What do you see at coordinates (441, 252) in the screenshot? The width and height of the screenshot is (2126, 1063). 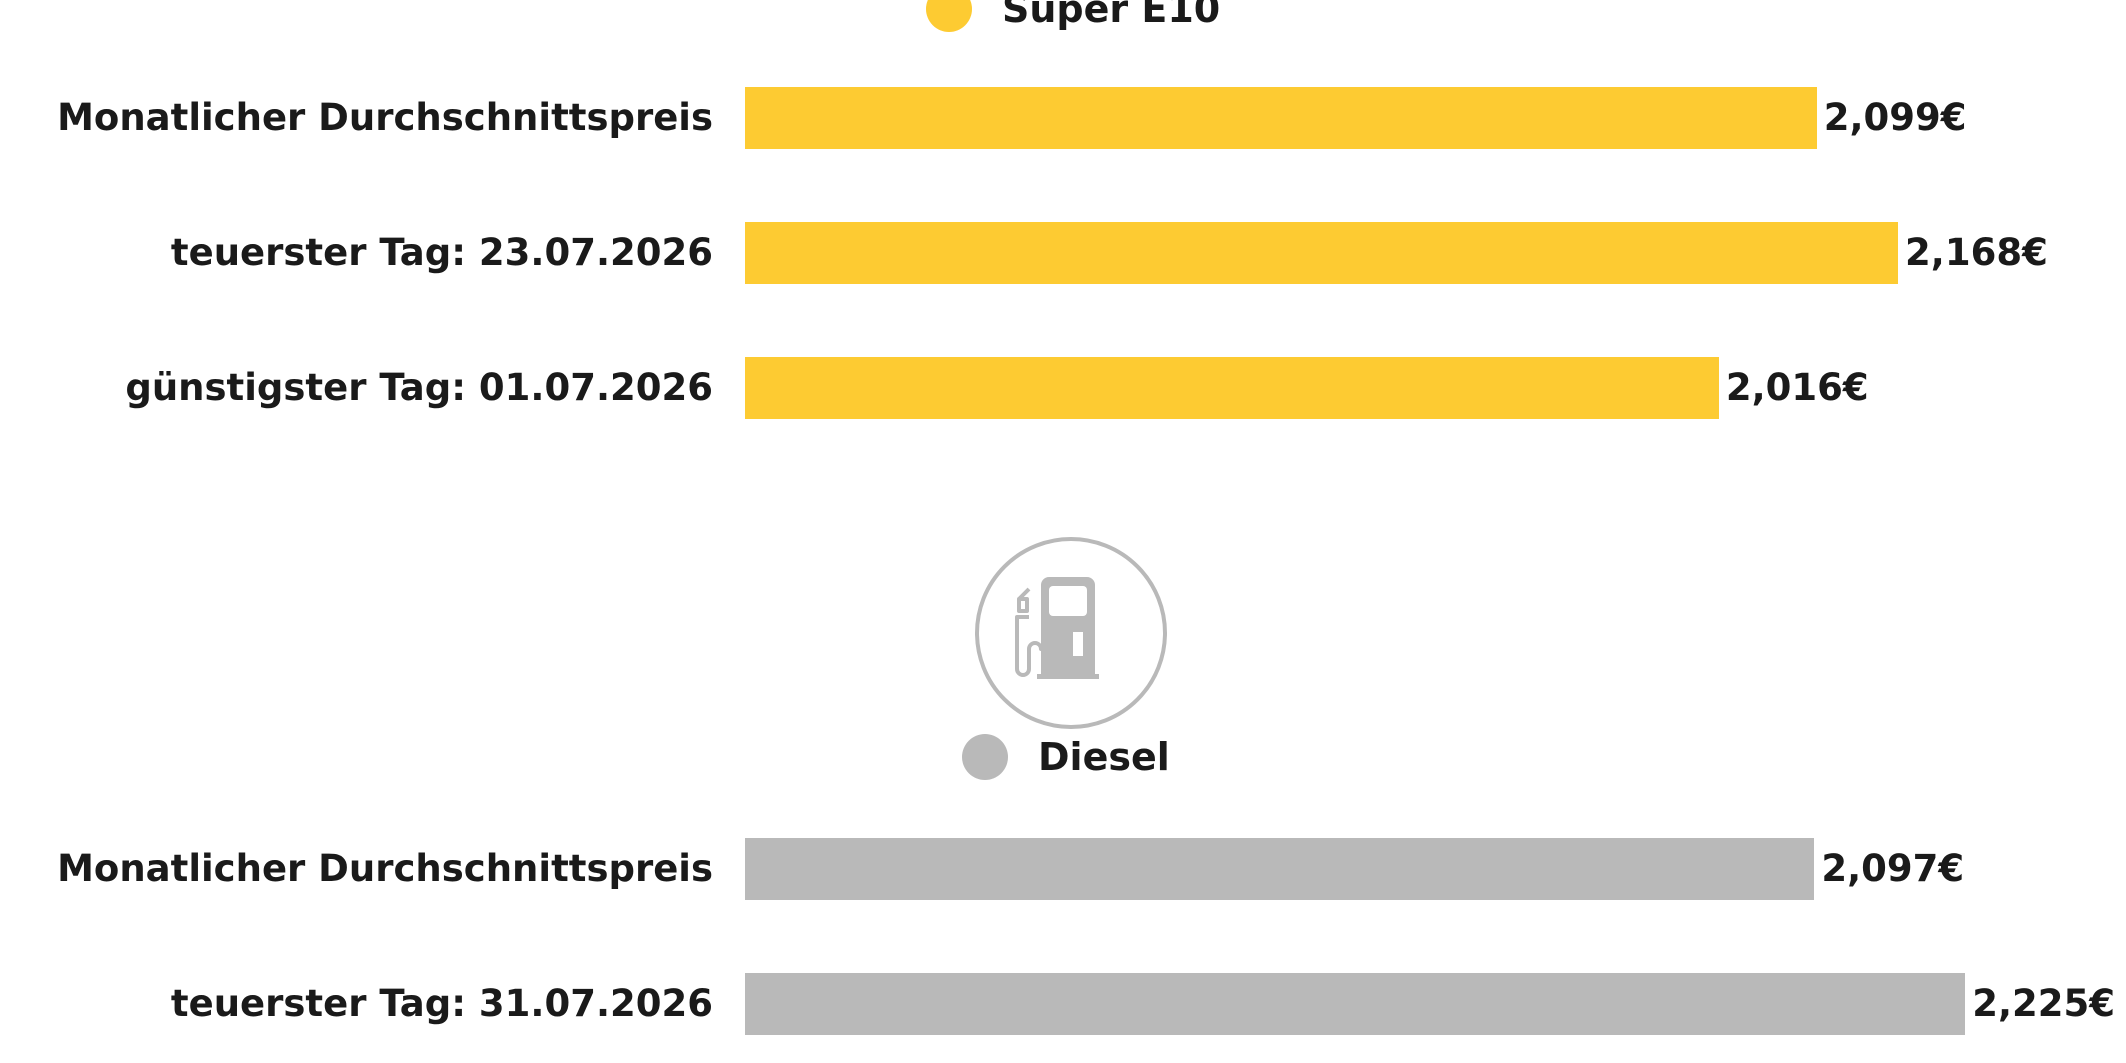 I see `row-label: teuerster Tag: 23.07.2026` at bounding box center [441, 252].